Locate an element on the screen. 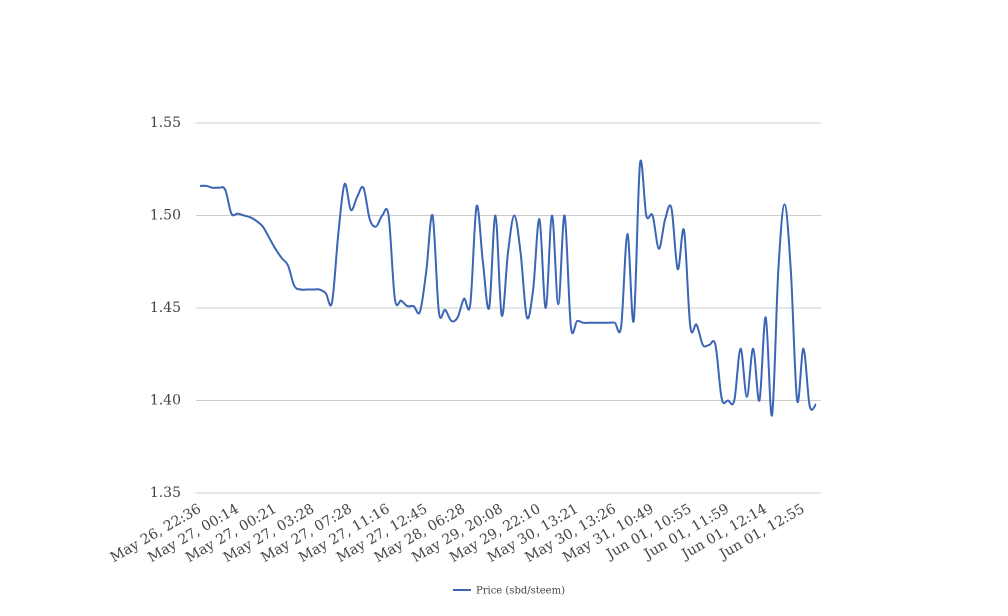  y-tick-label: 1.35 is located at coordinates (165, 493).